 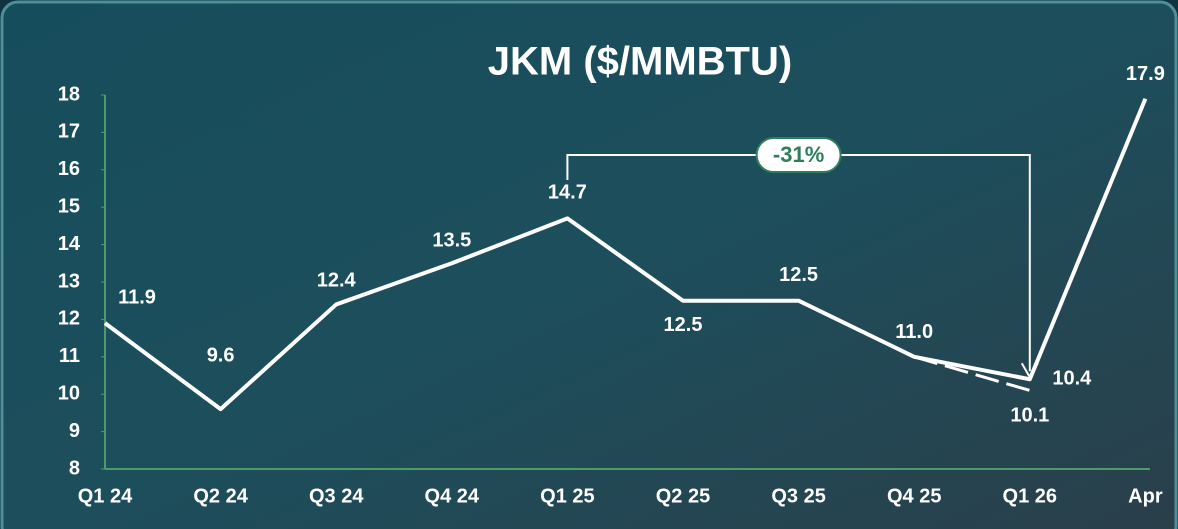 What do you see at coordinates (69, 319) in the screenshot?
I see `y-tick-label: 12` at bounding box center [69, 319].